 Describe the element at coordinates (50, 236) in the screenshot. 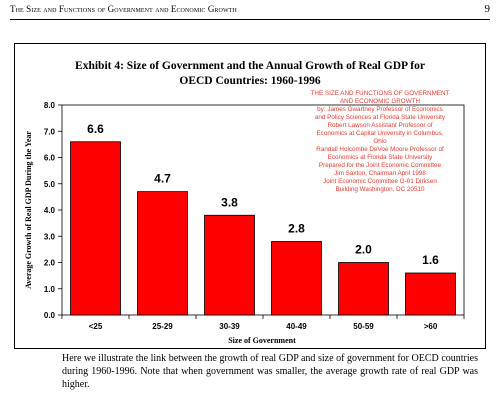

I see `y-tick-label: 3.0` at that location.